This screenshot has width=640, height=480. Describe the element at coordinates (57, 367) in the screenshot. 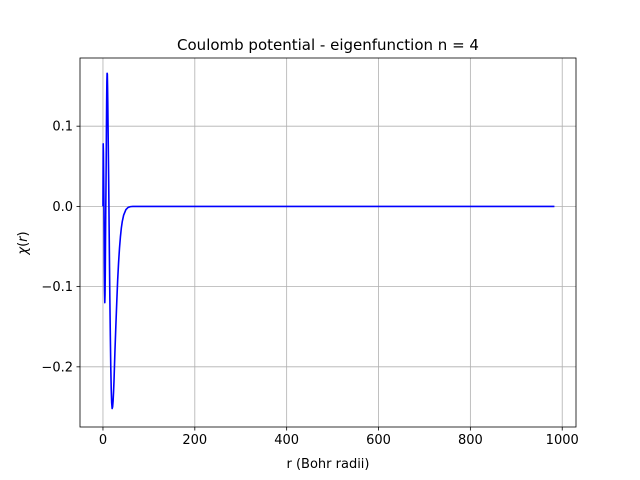

I see `y-tick-label: −0.2` at that location.